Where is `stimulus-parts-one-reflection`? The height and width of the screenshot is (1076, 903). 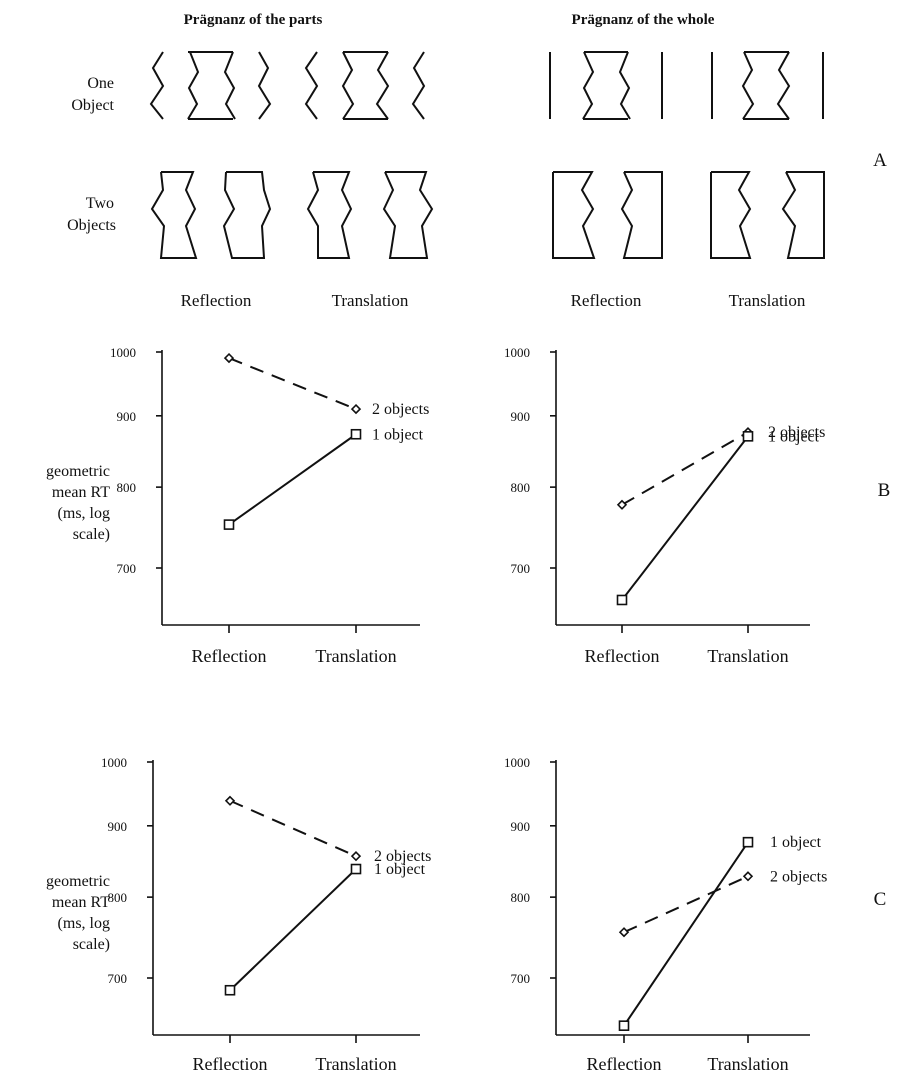
stimulus-parts-one-reflection is located at coordinates (210, 85).